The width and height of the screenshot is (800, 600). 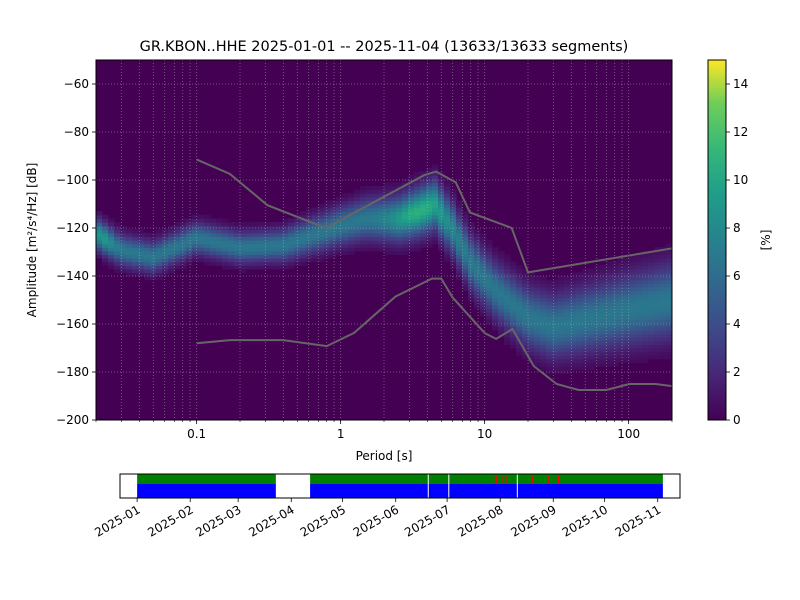 What do you see at coordinates (72, 324) in the screenshot?
I see `y-tick-label: −160` at bounding box center [72, 324].